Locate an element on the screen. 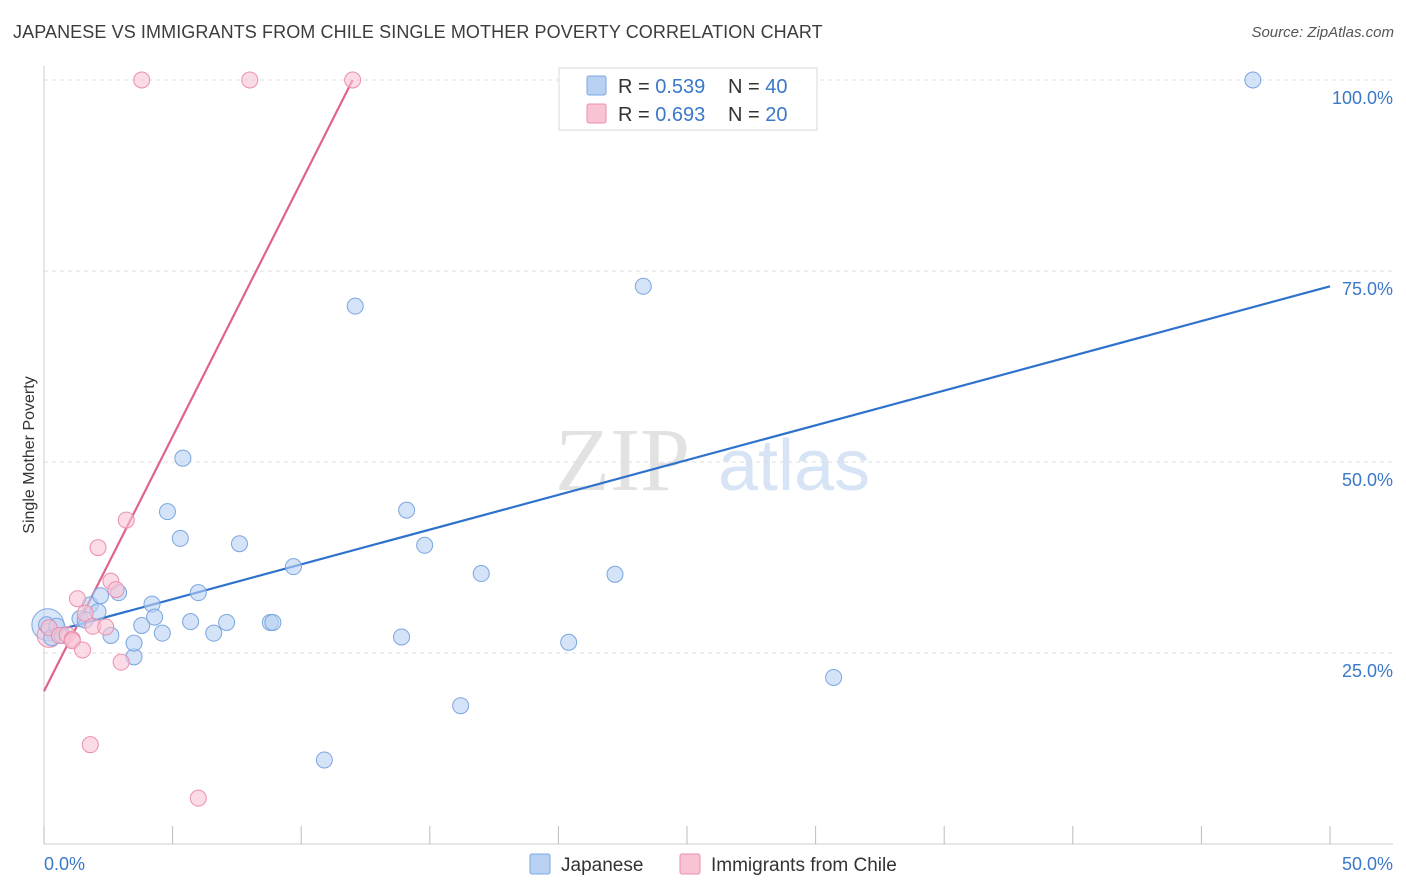 The image size is (1406, 892). watermark-atlas: atlas is located at coordinates (794, 466).